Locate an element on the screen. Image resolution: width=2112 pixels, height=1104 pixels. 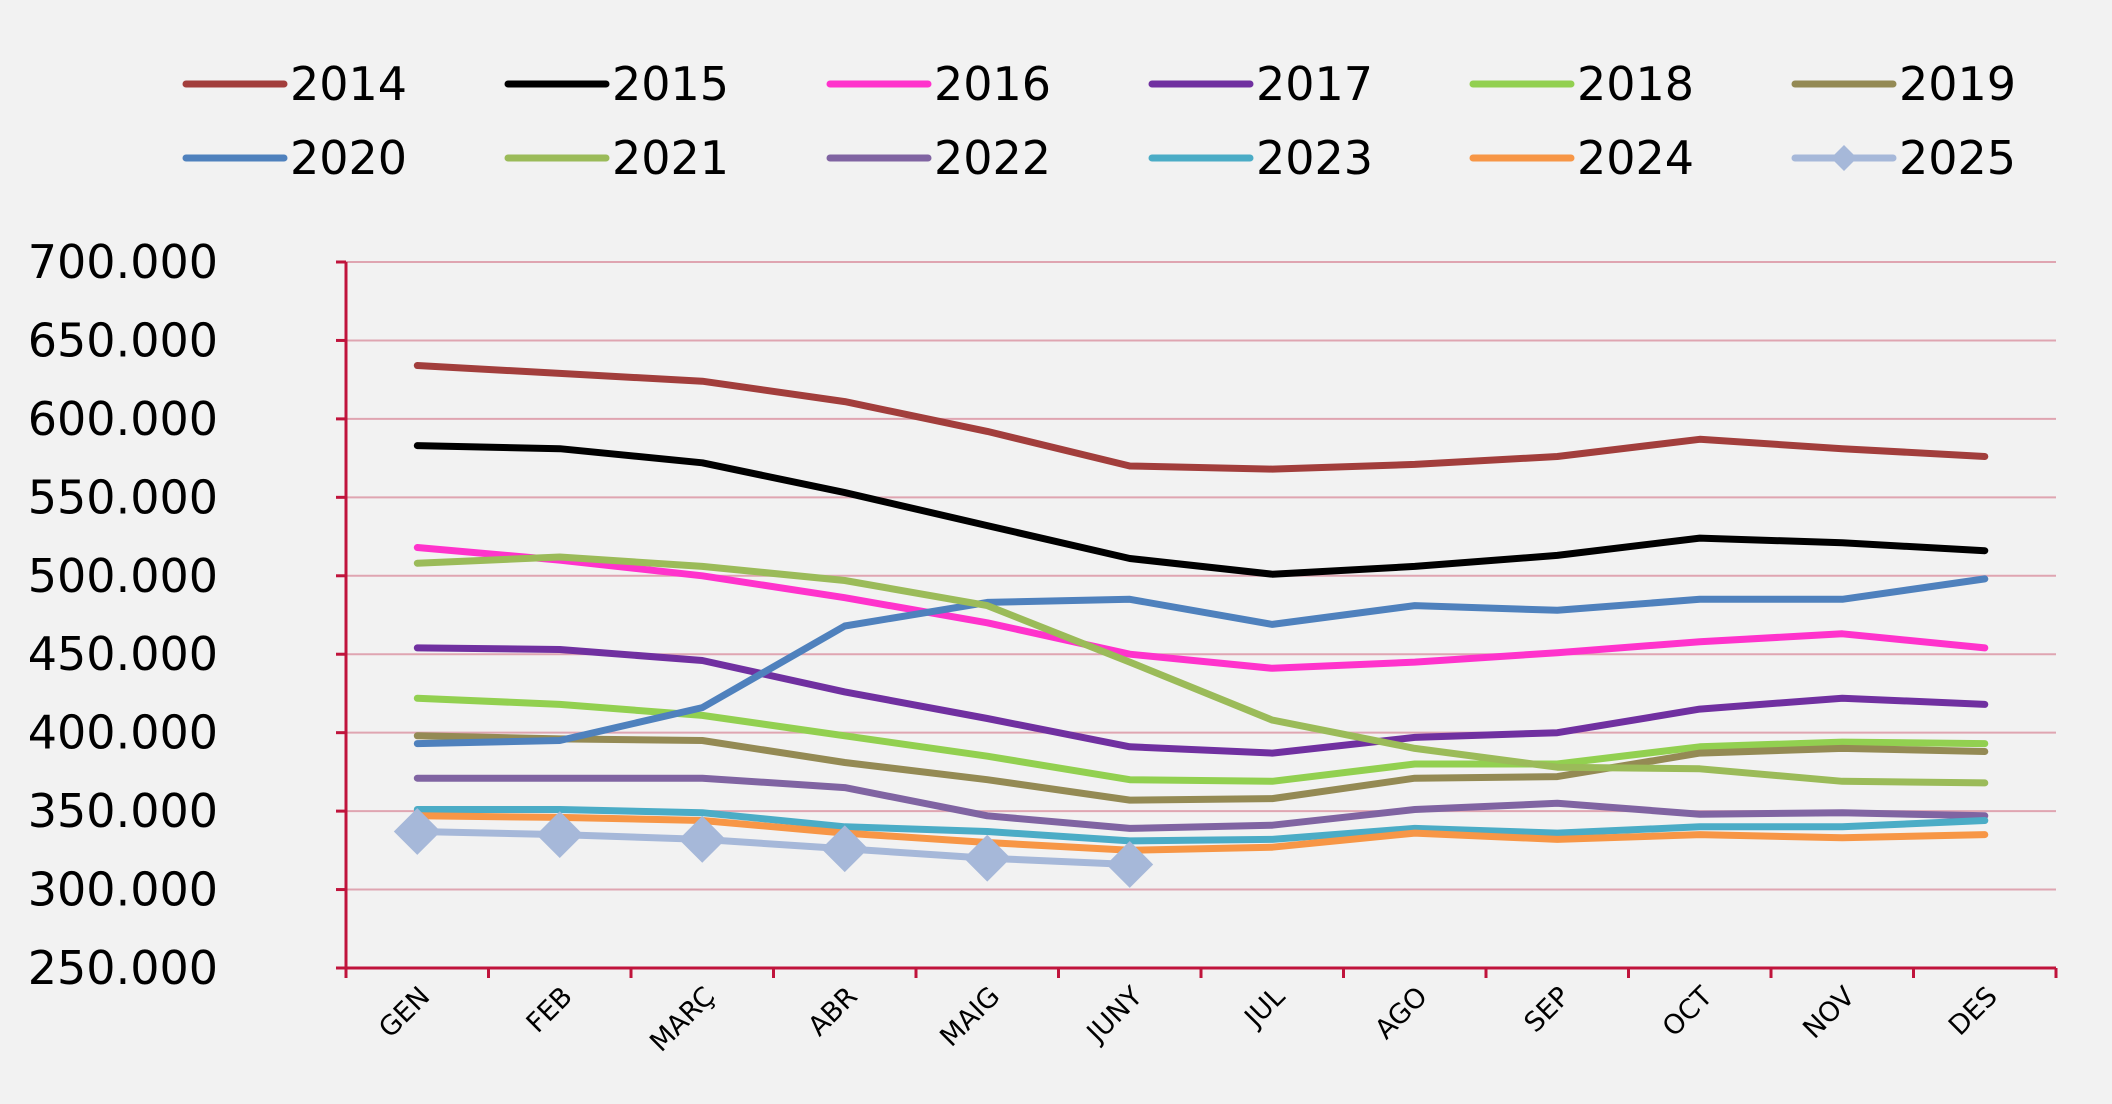
x-tick-label-4: MAIG is located at coordinates (970, 1017).